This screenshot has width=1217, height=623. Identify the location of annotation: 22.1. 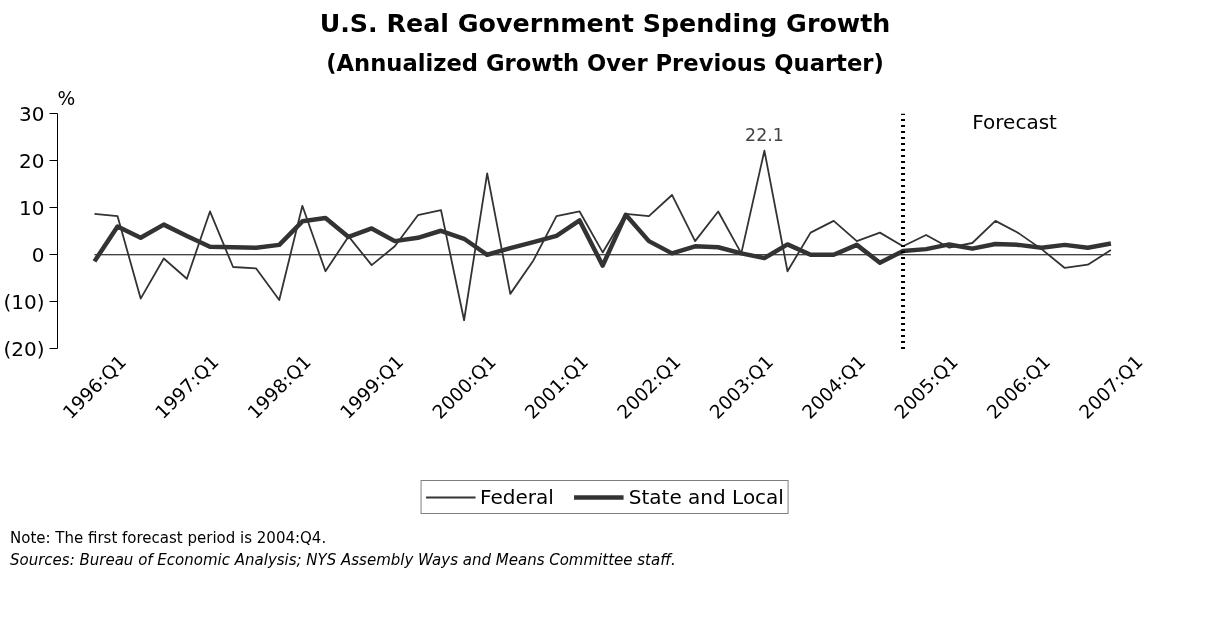
(764, 134).